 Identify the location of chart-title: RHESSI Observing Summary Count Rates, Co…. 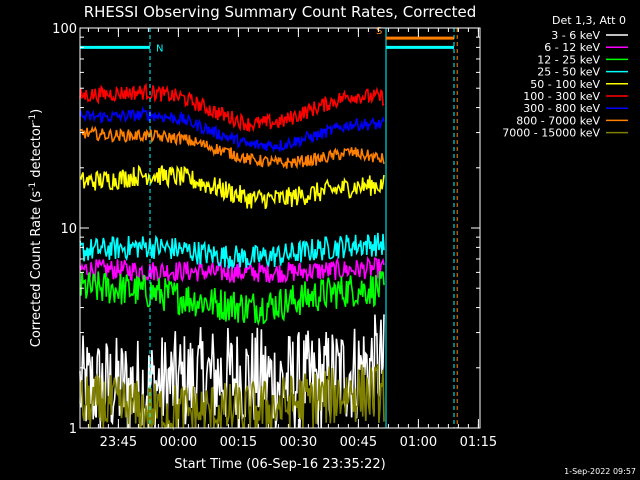
(280, 12).